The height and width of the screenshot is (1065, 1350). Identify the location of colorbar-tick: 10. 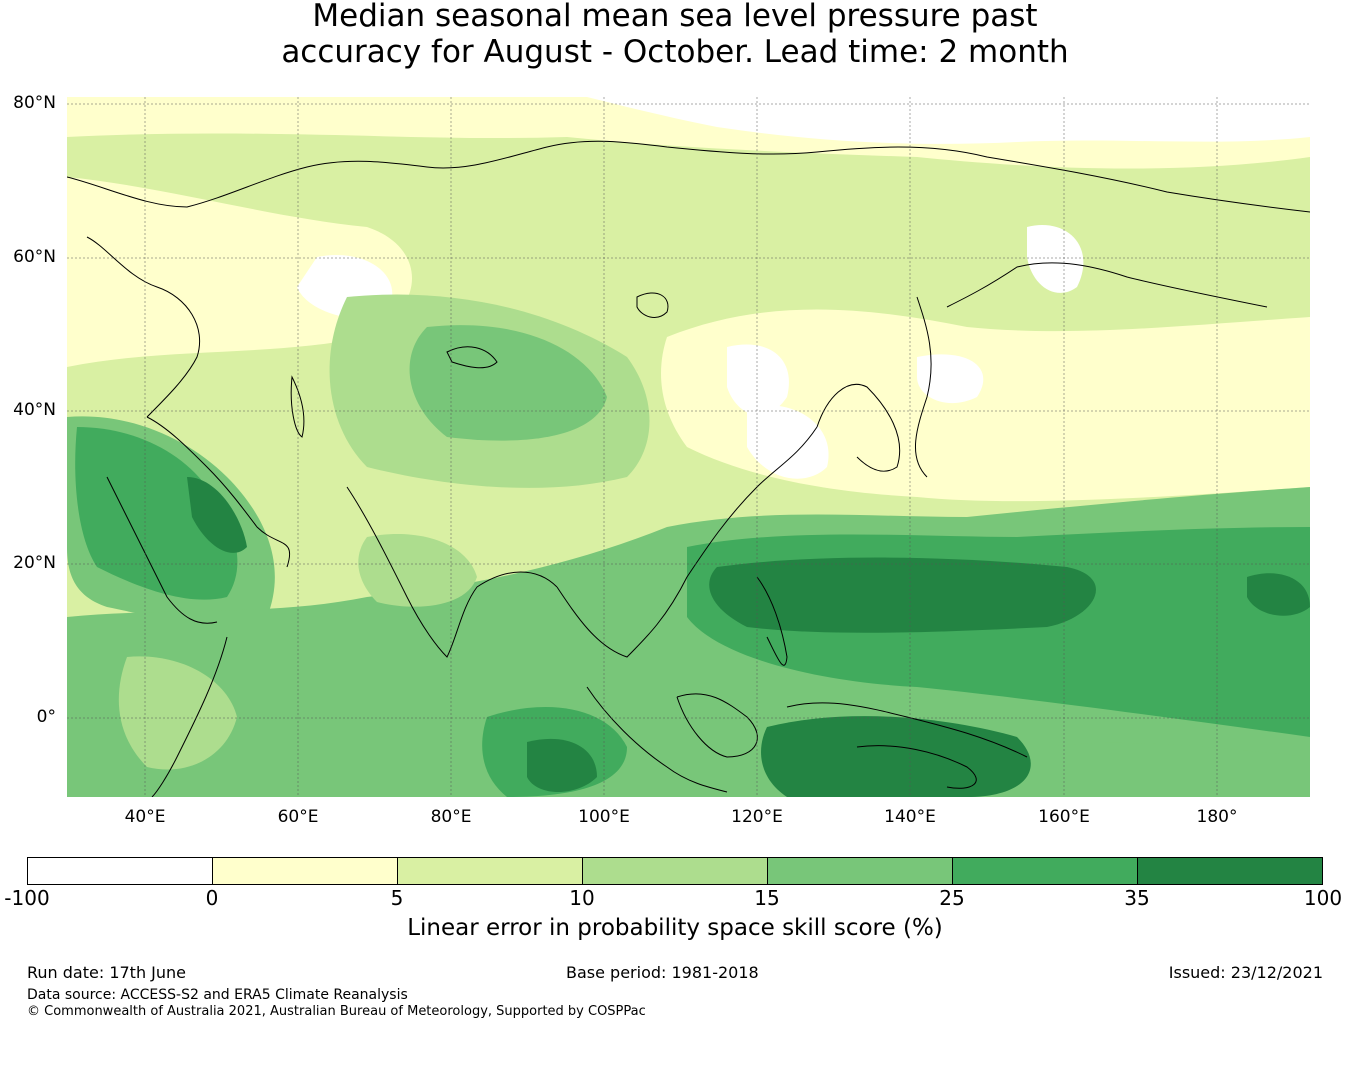
(582, 898).